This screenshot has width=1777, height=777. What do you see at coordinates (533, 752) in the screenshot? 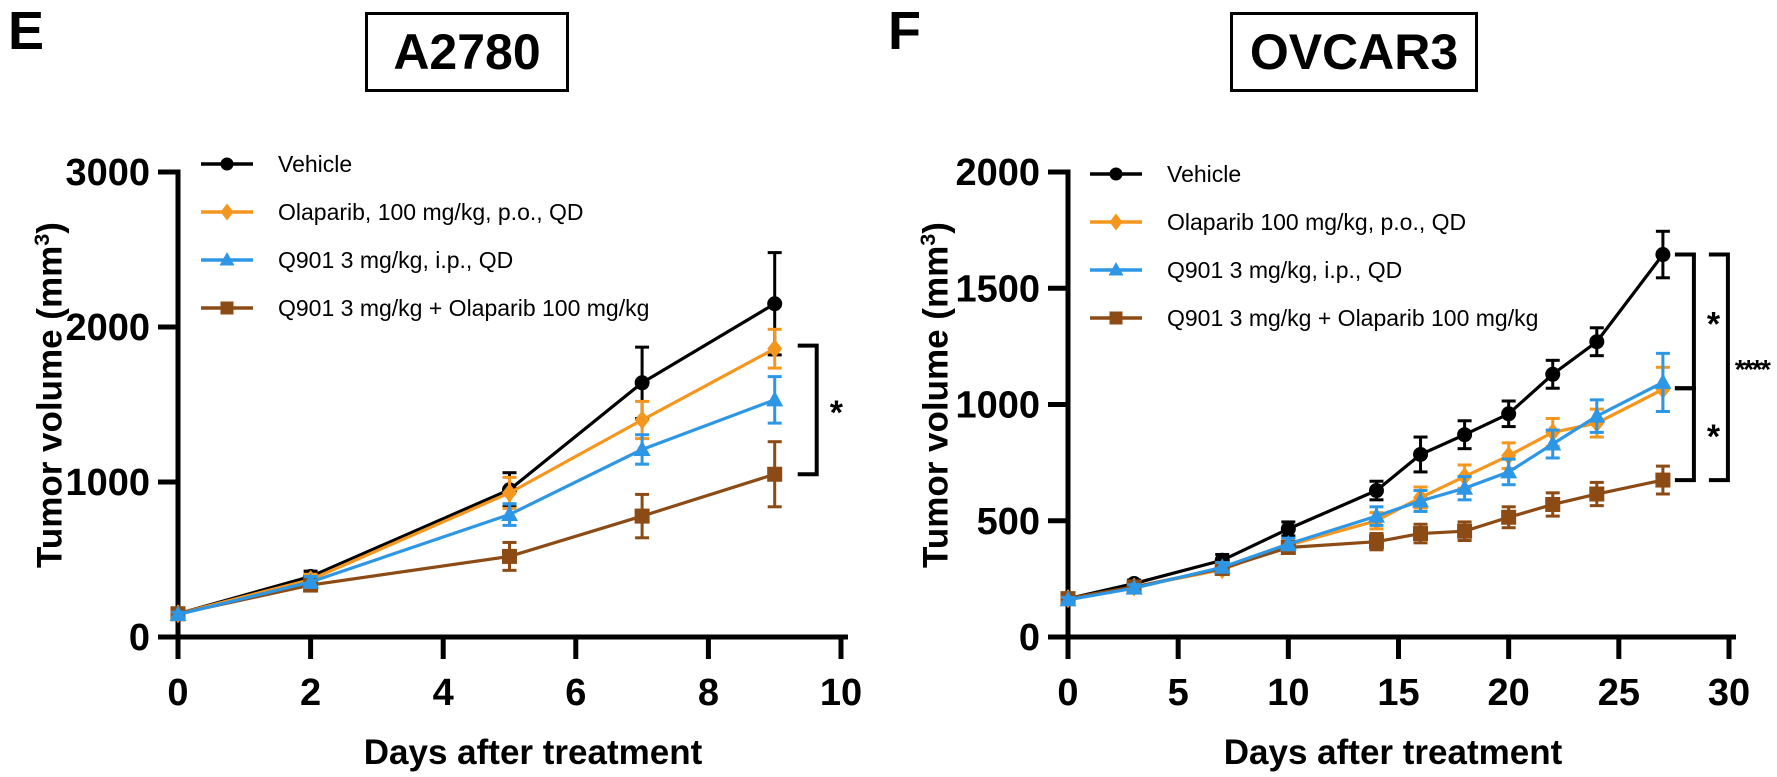
I see `x-axis-label-e: Days after treatment` at bounding box center [533, 752].